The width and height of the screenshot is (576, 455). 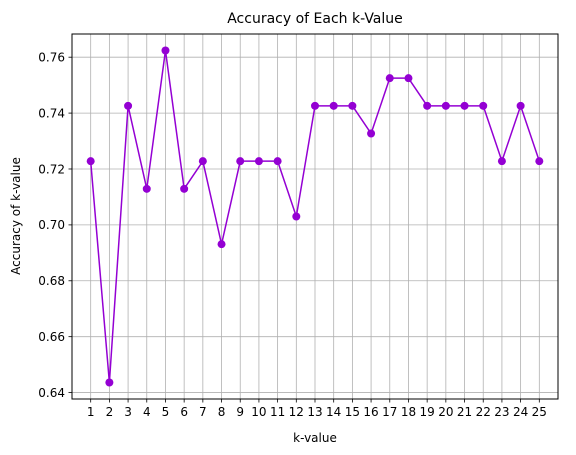 I want to click on x-tick-label: 10, so click(x=258, y=412).